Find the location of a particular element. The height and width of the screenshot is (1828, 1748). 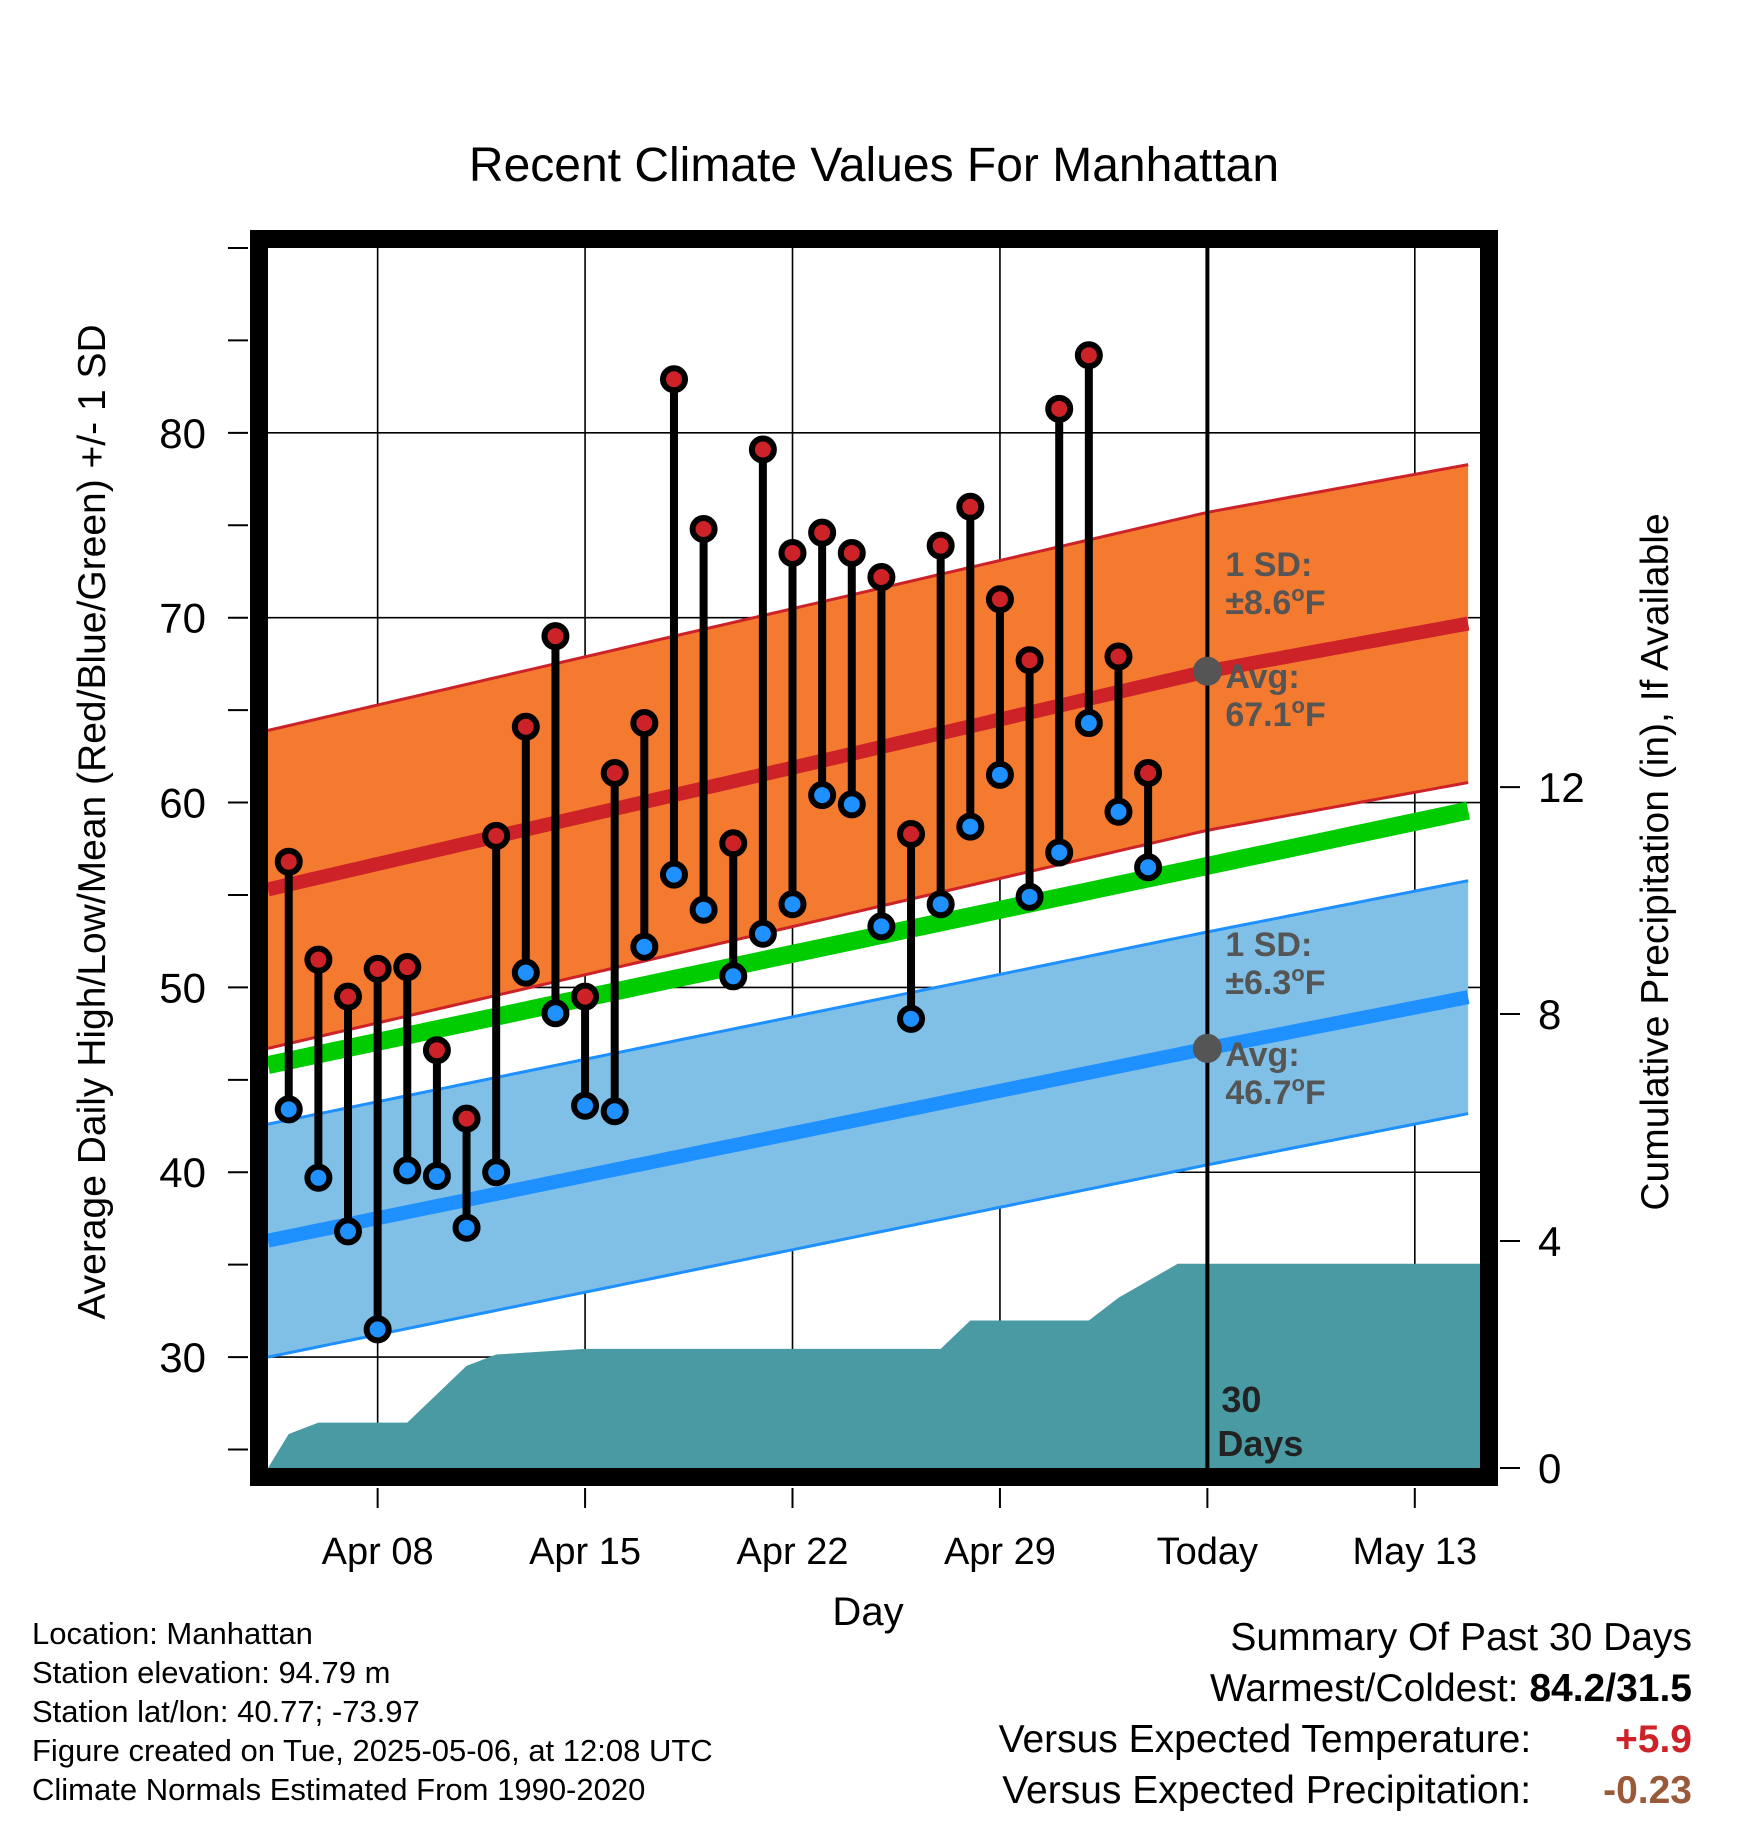

warmest-coldest-label: Warmest/Coldest: is located at coordinates (1364, 1688).